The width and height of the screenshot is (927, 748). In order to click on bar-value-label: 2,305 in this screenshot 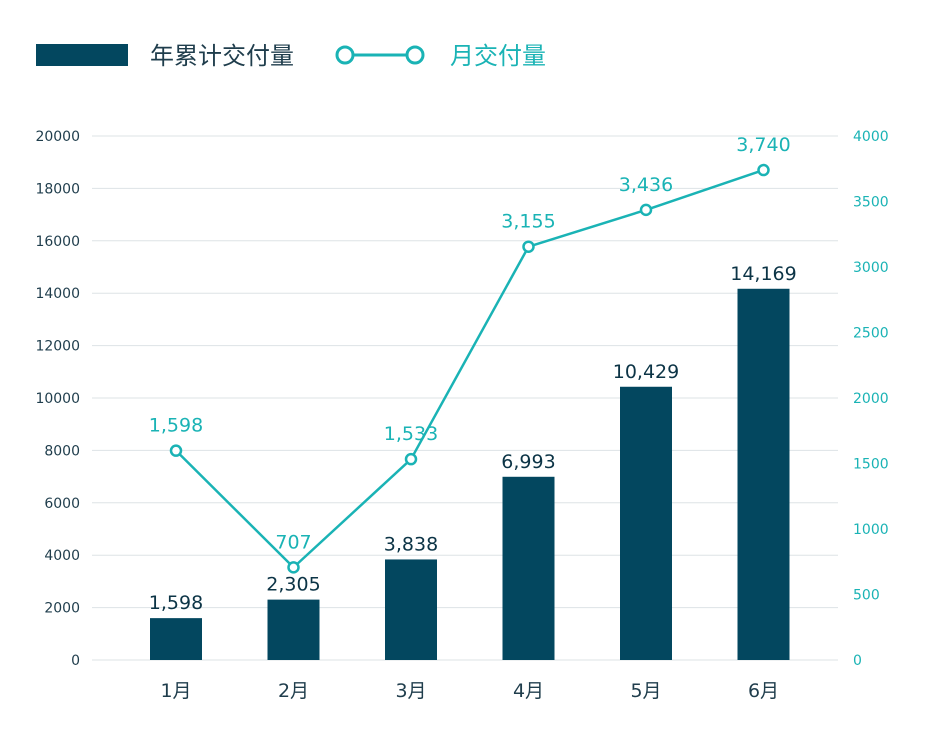, I will do `click(293, 585)`.